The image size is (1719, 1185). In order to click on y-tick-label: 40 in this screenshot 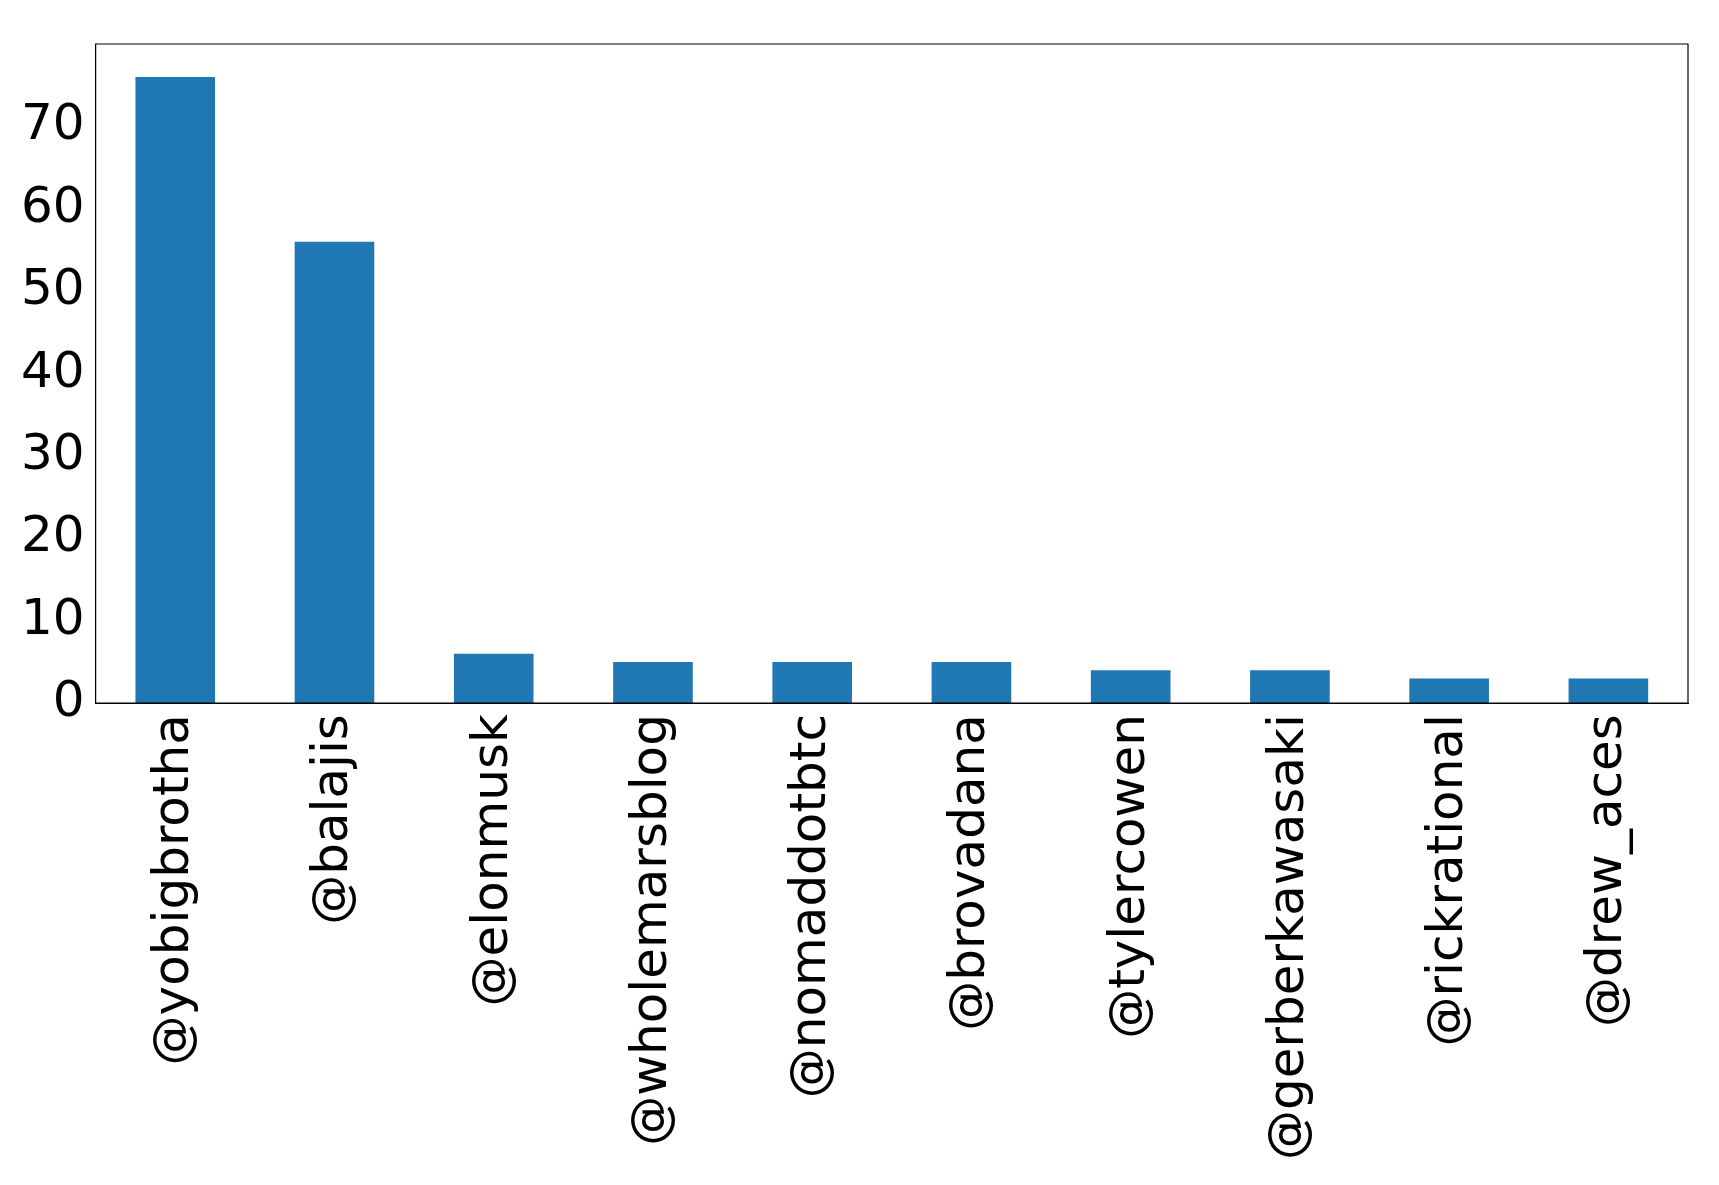, I will do `click(53, 369)`.